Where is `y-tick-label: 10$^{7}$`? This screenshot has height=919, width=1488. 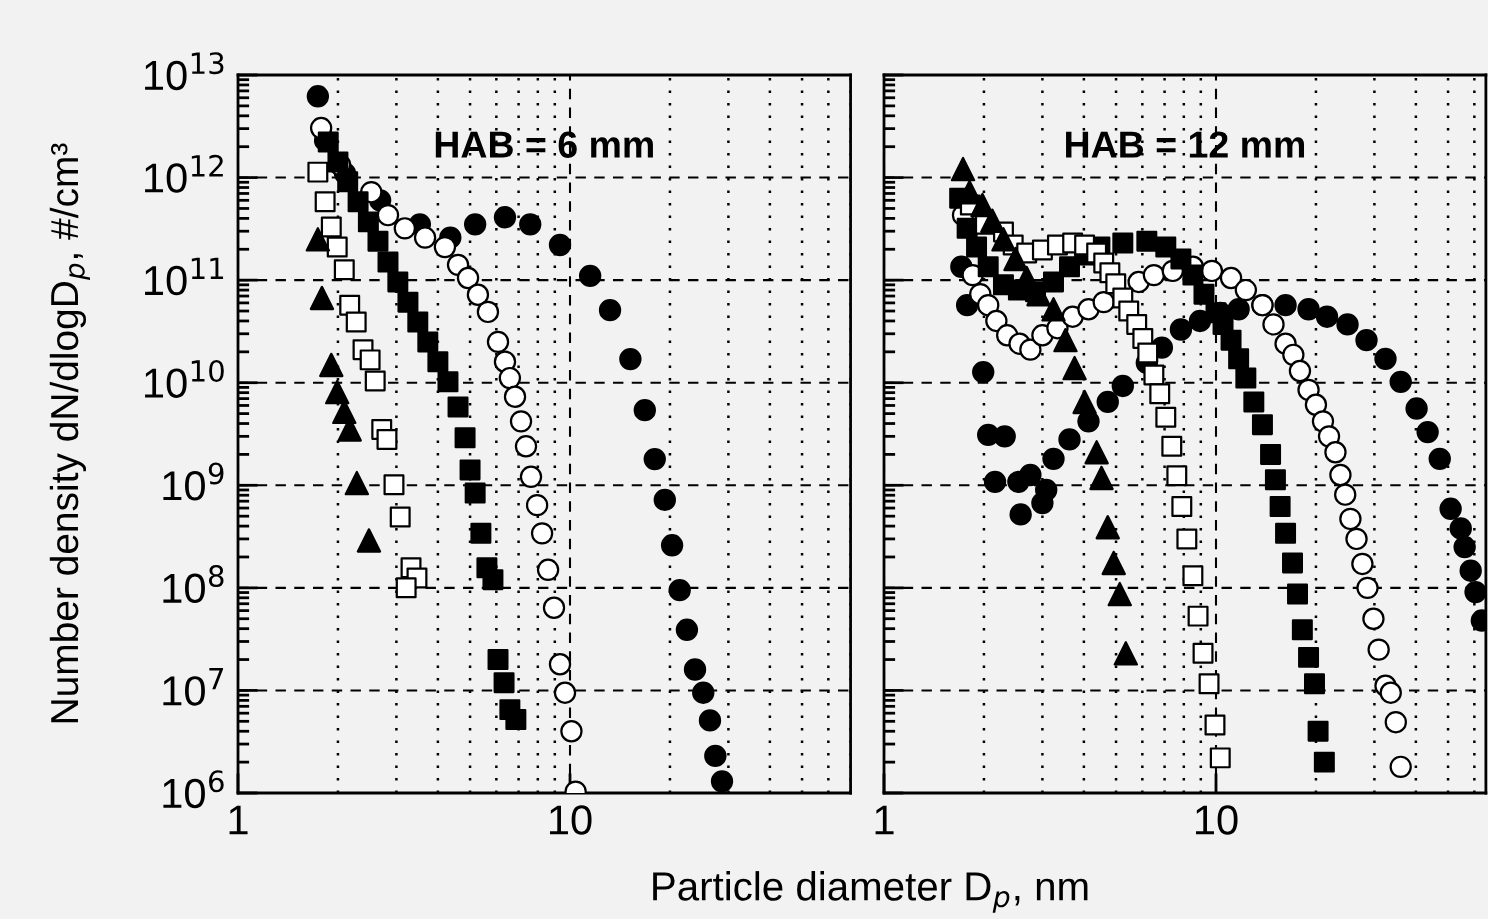
y-tick-label: 10$^{7}$ is located at coordinates (193, 687).